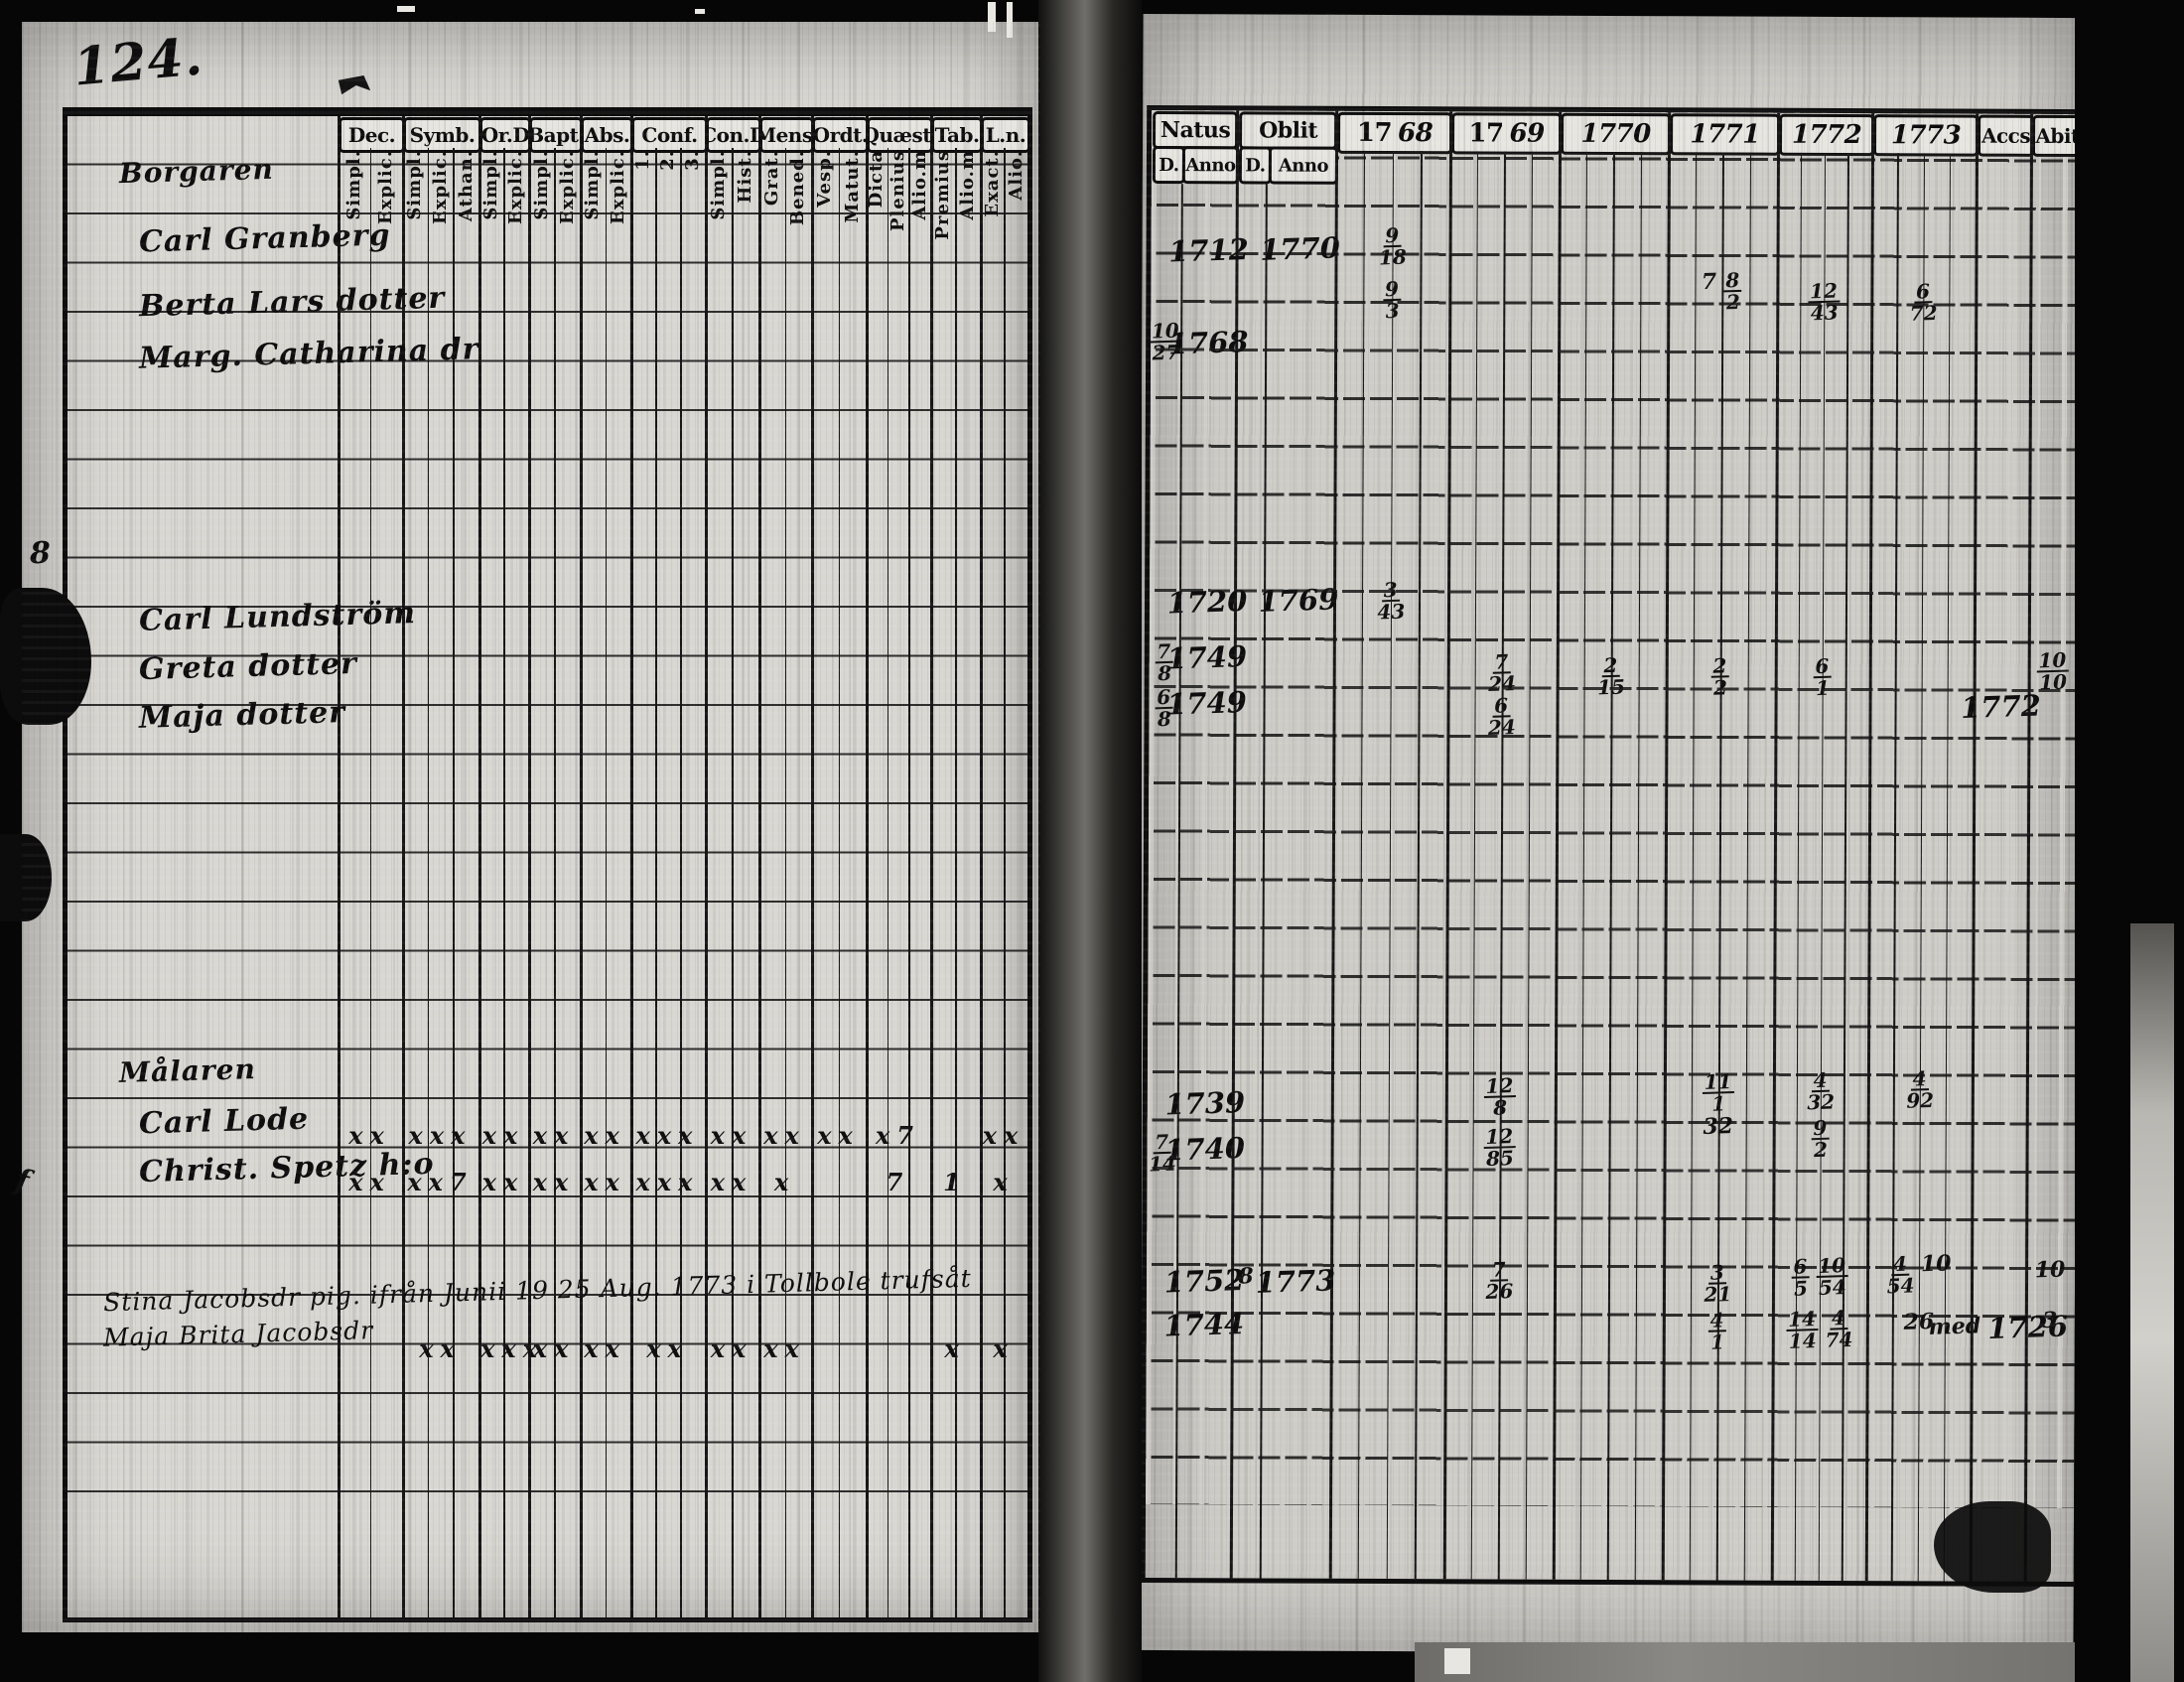  Describe the element at coordinates (898, 1182) in the screenshot. I see `examination-marks: 7` at that location.